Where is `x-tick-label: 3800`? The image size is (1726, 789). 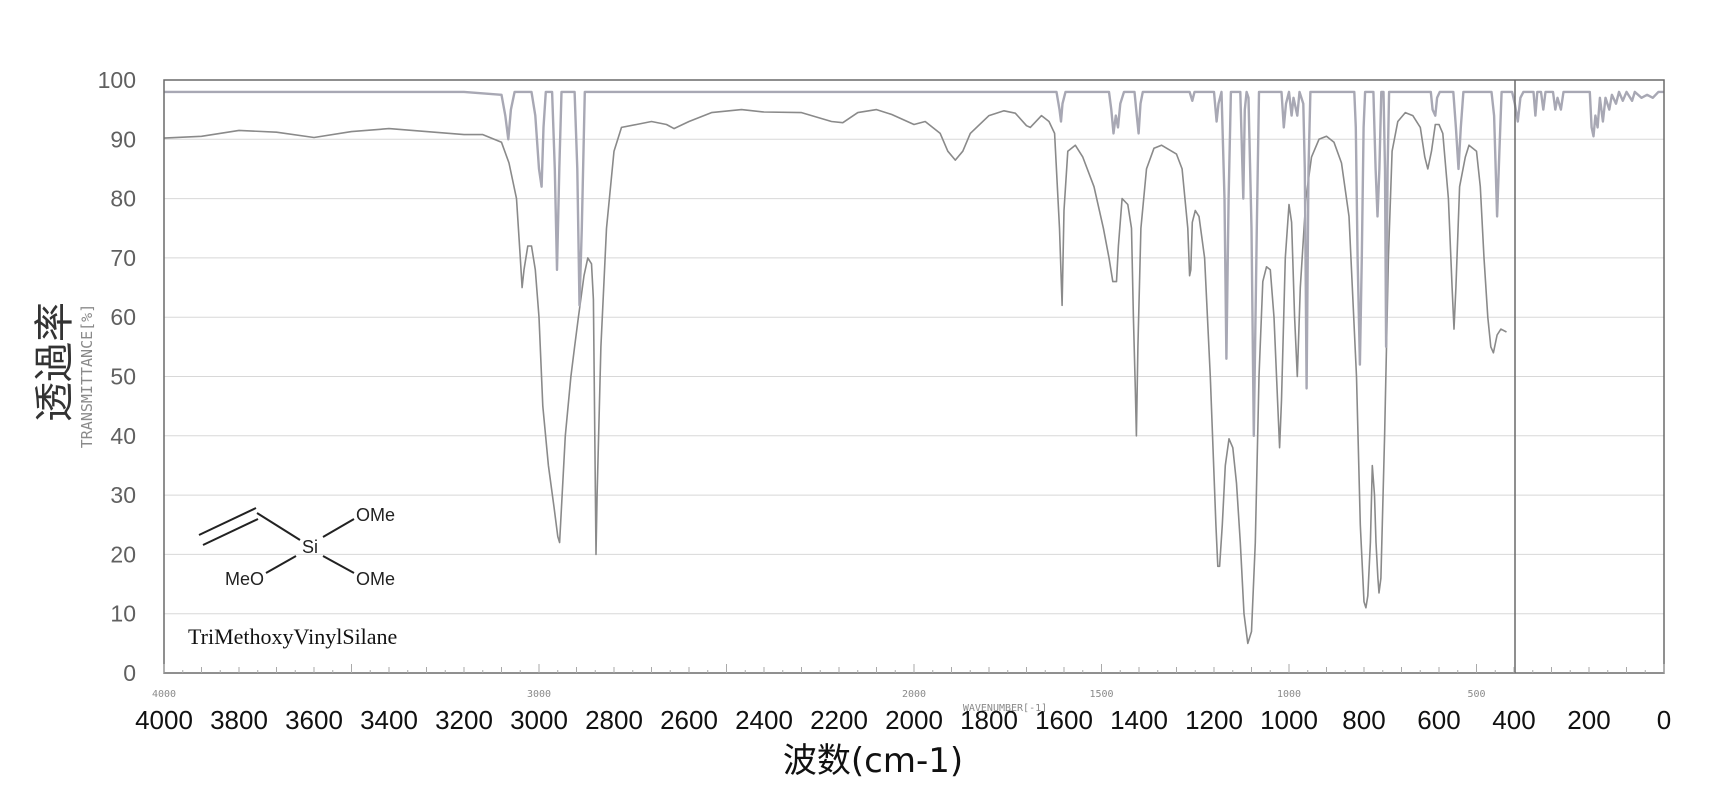 x-tick-label: 3800 is located at coordinates (239, 720).